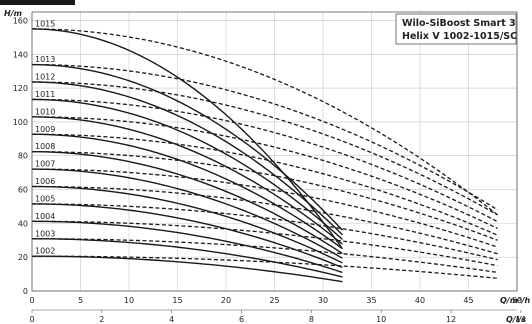 This screenshot has width=532, height=324. Describe the element at coordinates (45, 233) in the screenshot. I see `curve-label-1003: 1003` at that location.